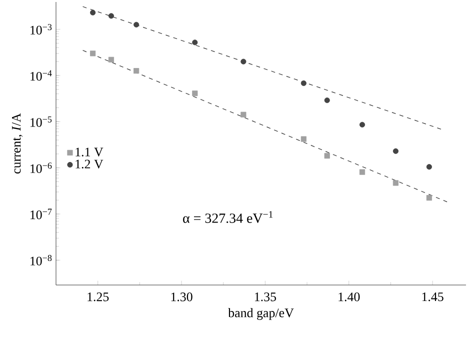 The image size is (474, 338). I want to click on x-axis-title: band gap/eV, so click(261, 314).